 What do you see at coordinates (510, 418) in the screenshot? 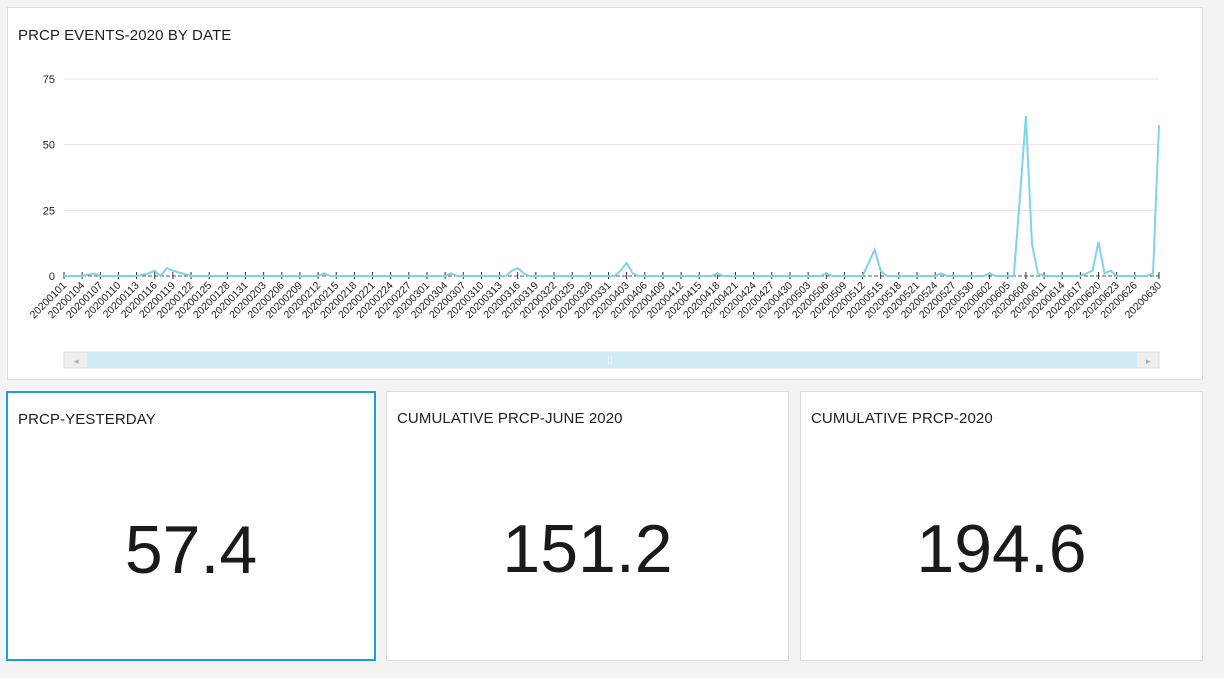
I see `kpi-title: CUMULATIVE PRCP-JUNE 2020` at bounding box center [510, 418].